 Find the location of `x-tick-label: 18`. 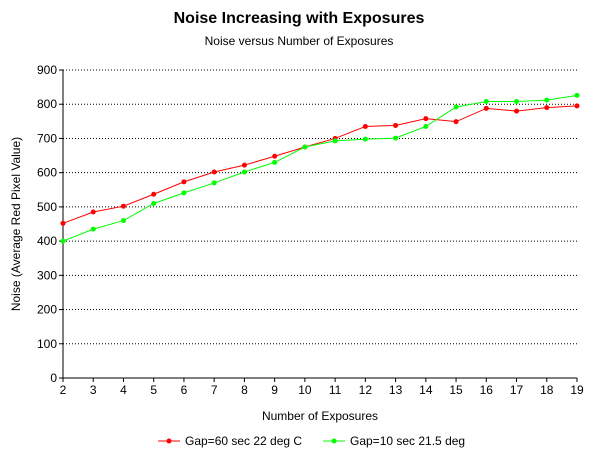

x-tick-label: 18 is located at coordinates (547, 390).